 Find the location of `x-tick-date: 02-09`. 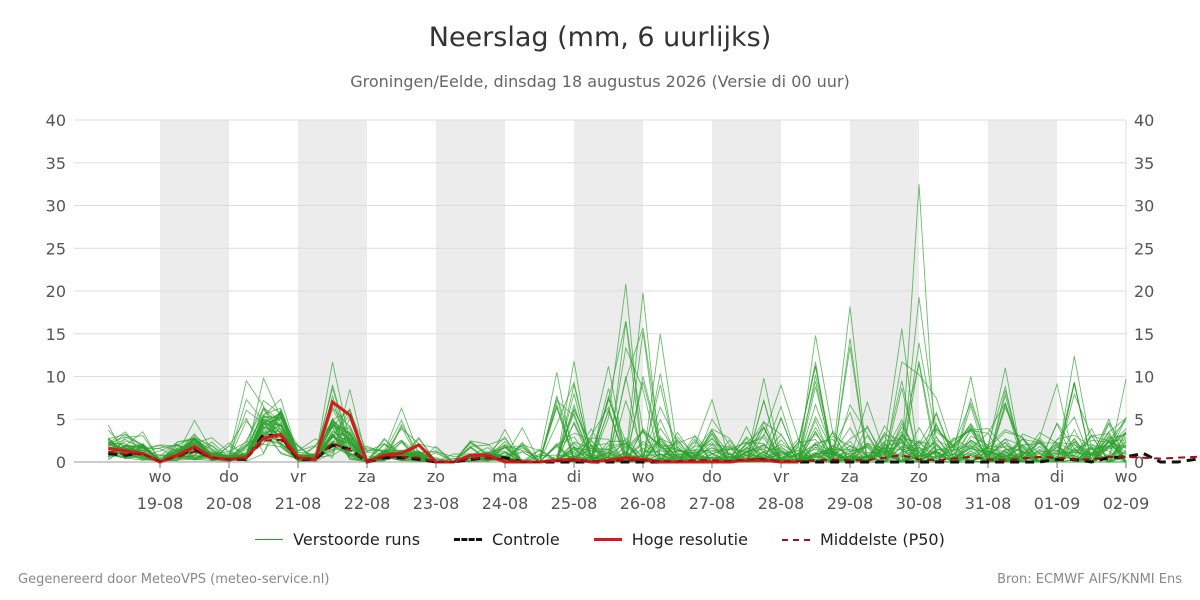

x-tick-date: 02-09 is located at coordinates (1126, 503).